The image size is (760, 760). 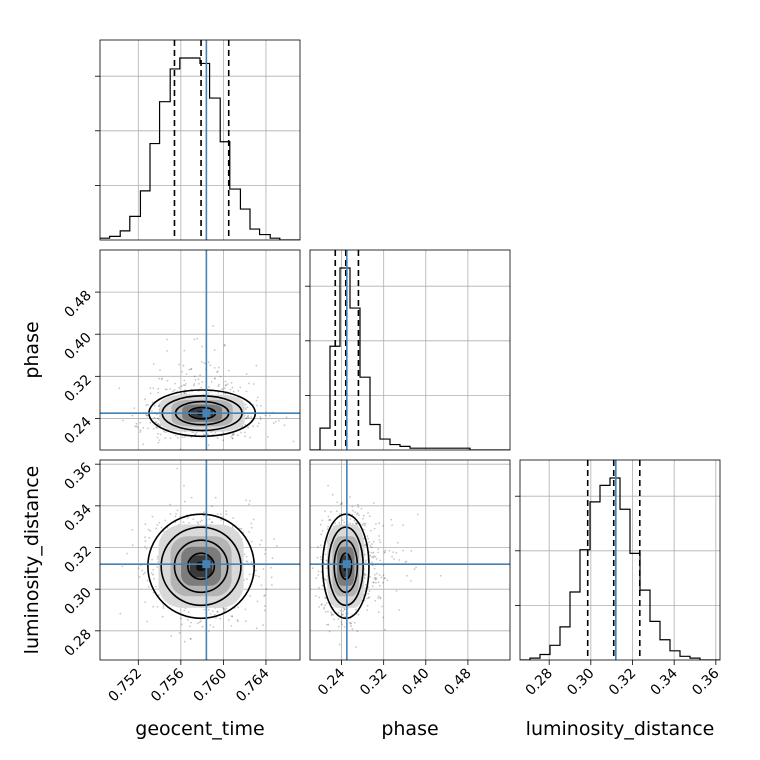 I want to click on xtick-label-phase-0: 0.24, so click(x=331, y=681).